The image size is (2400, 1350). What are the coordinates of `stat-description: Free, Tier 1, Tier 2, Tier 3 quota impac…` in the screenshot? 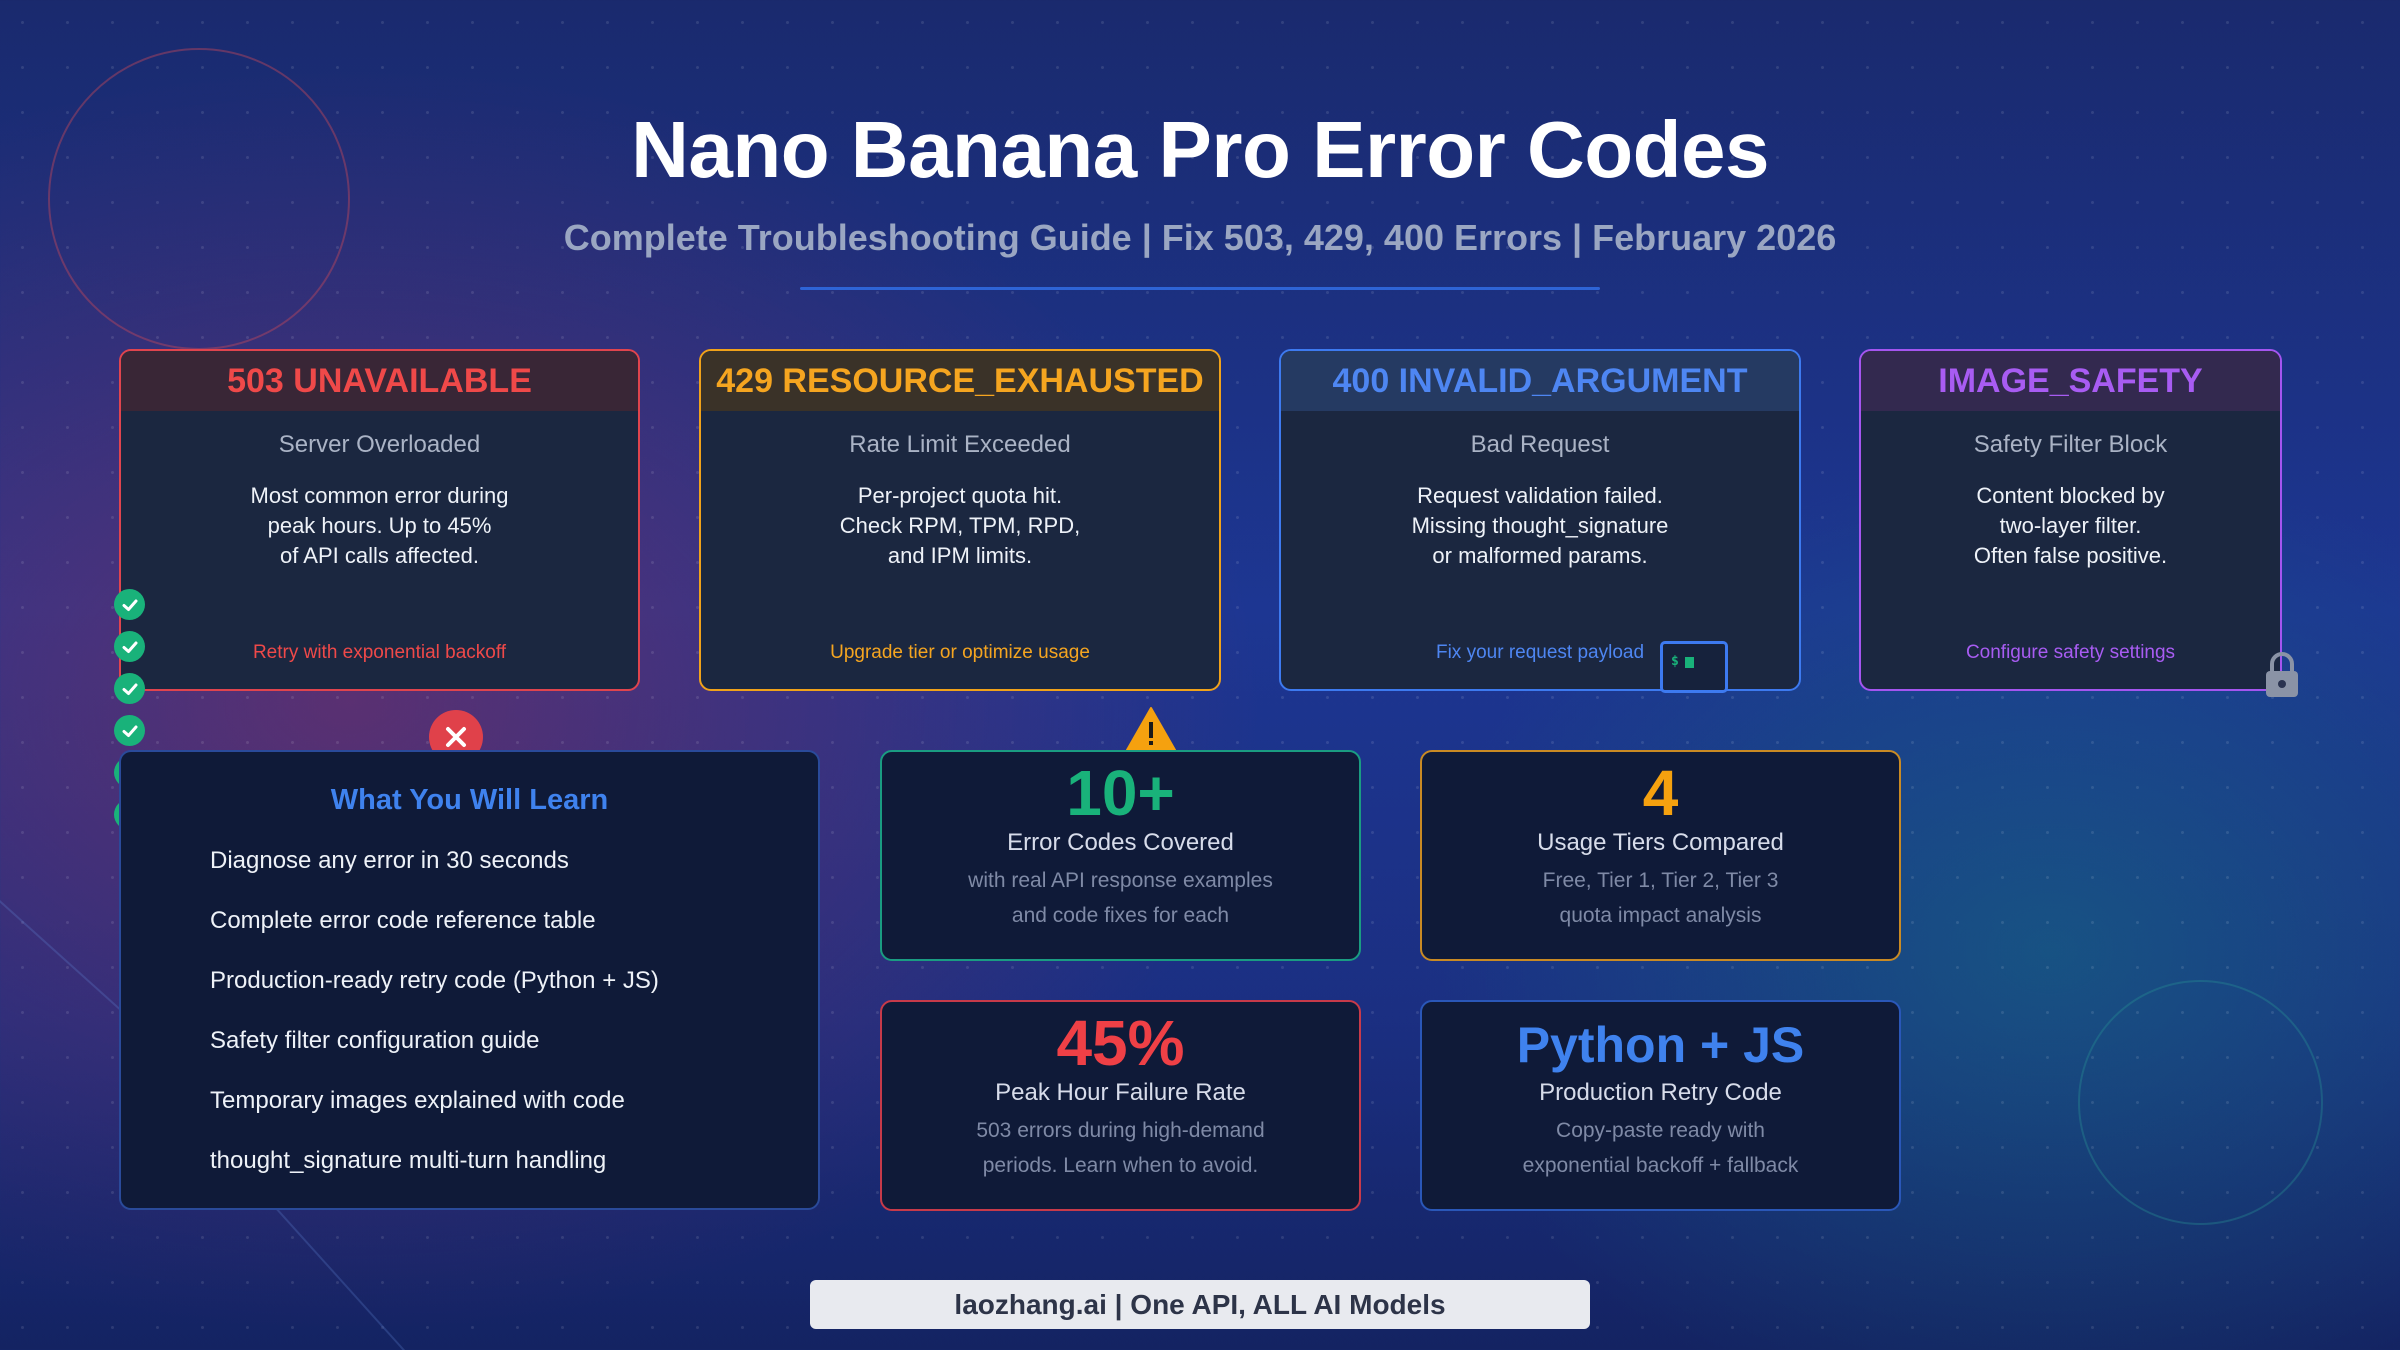 It's located at (1660, 898).